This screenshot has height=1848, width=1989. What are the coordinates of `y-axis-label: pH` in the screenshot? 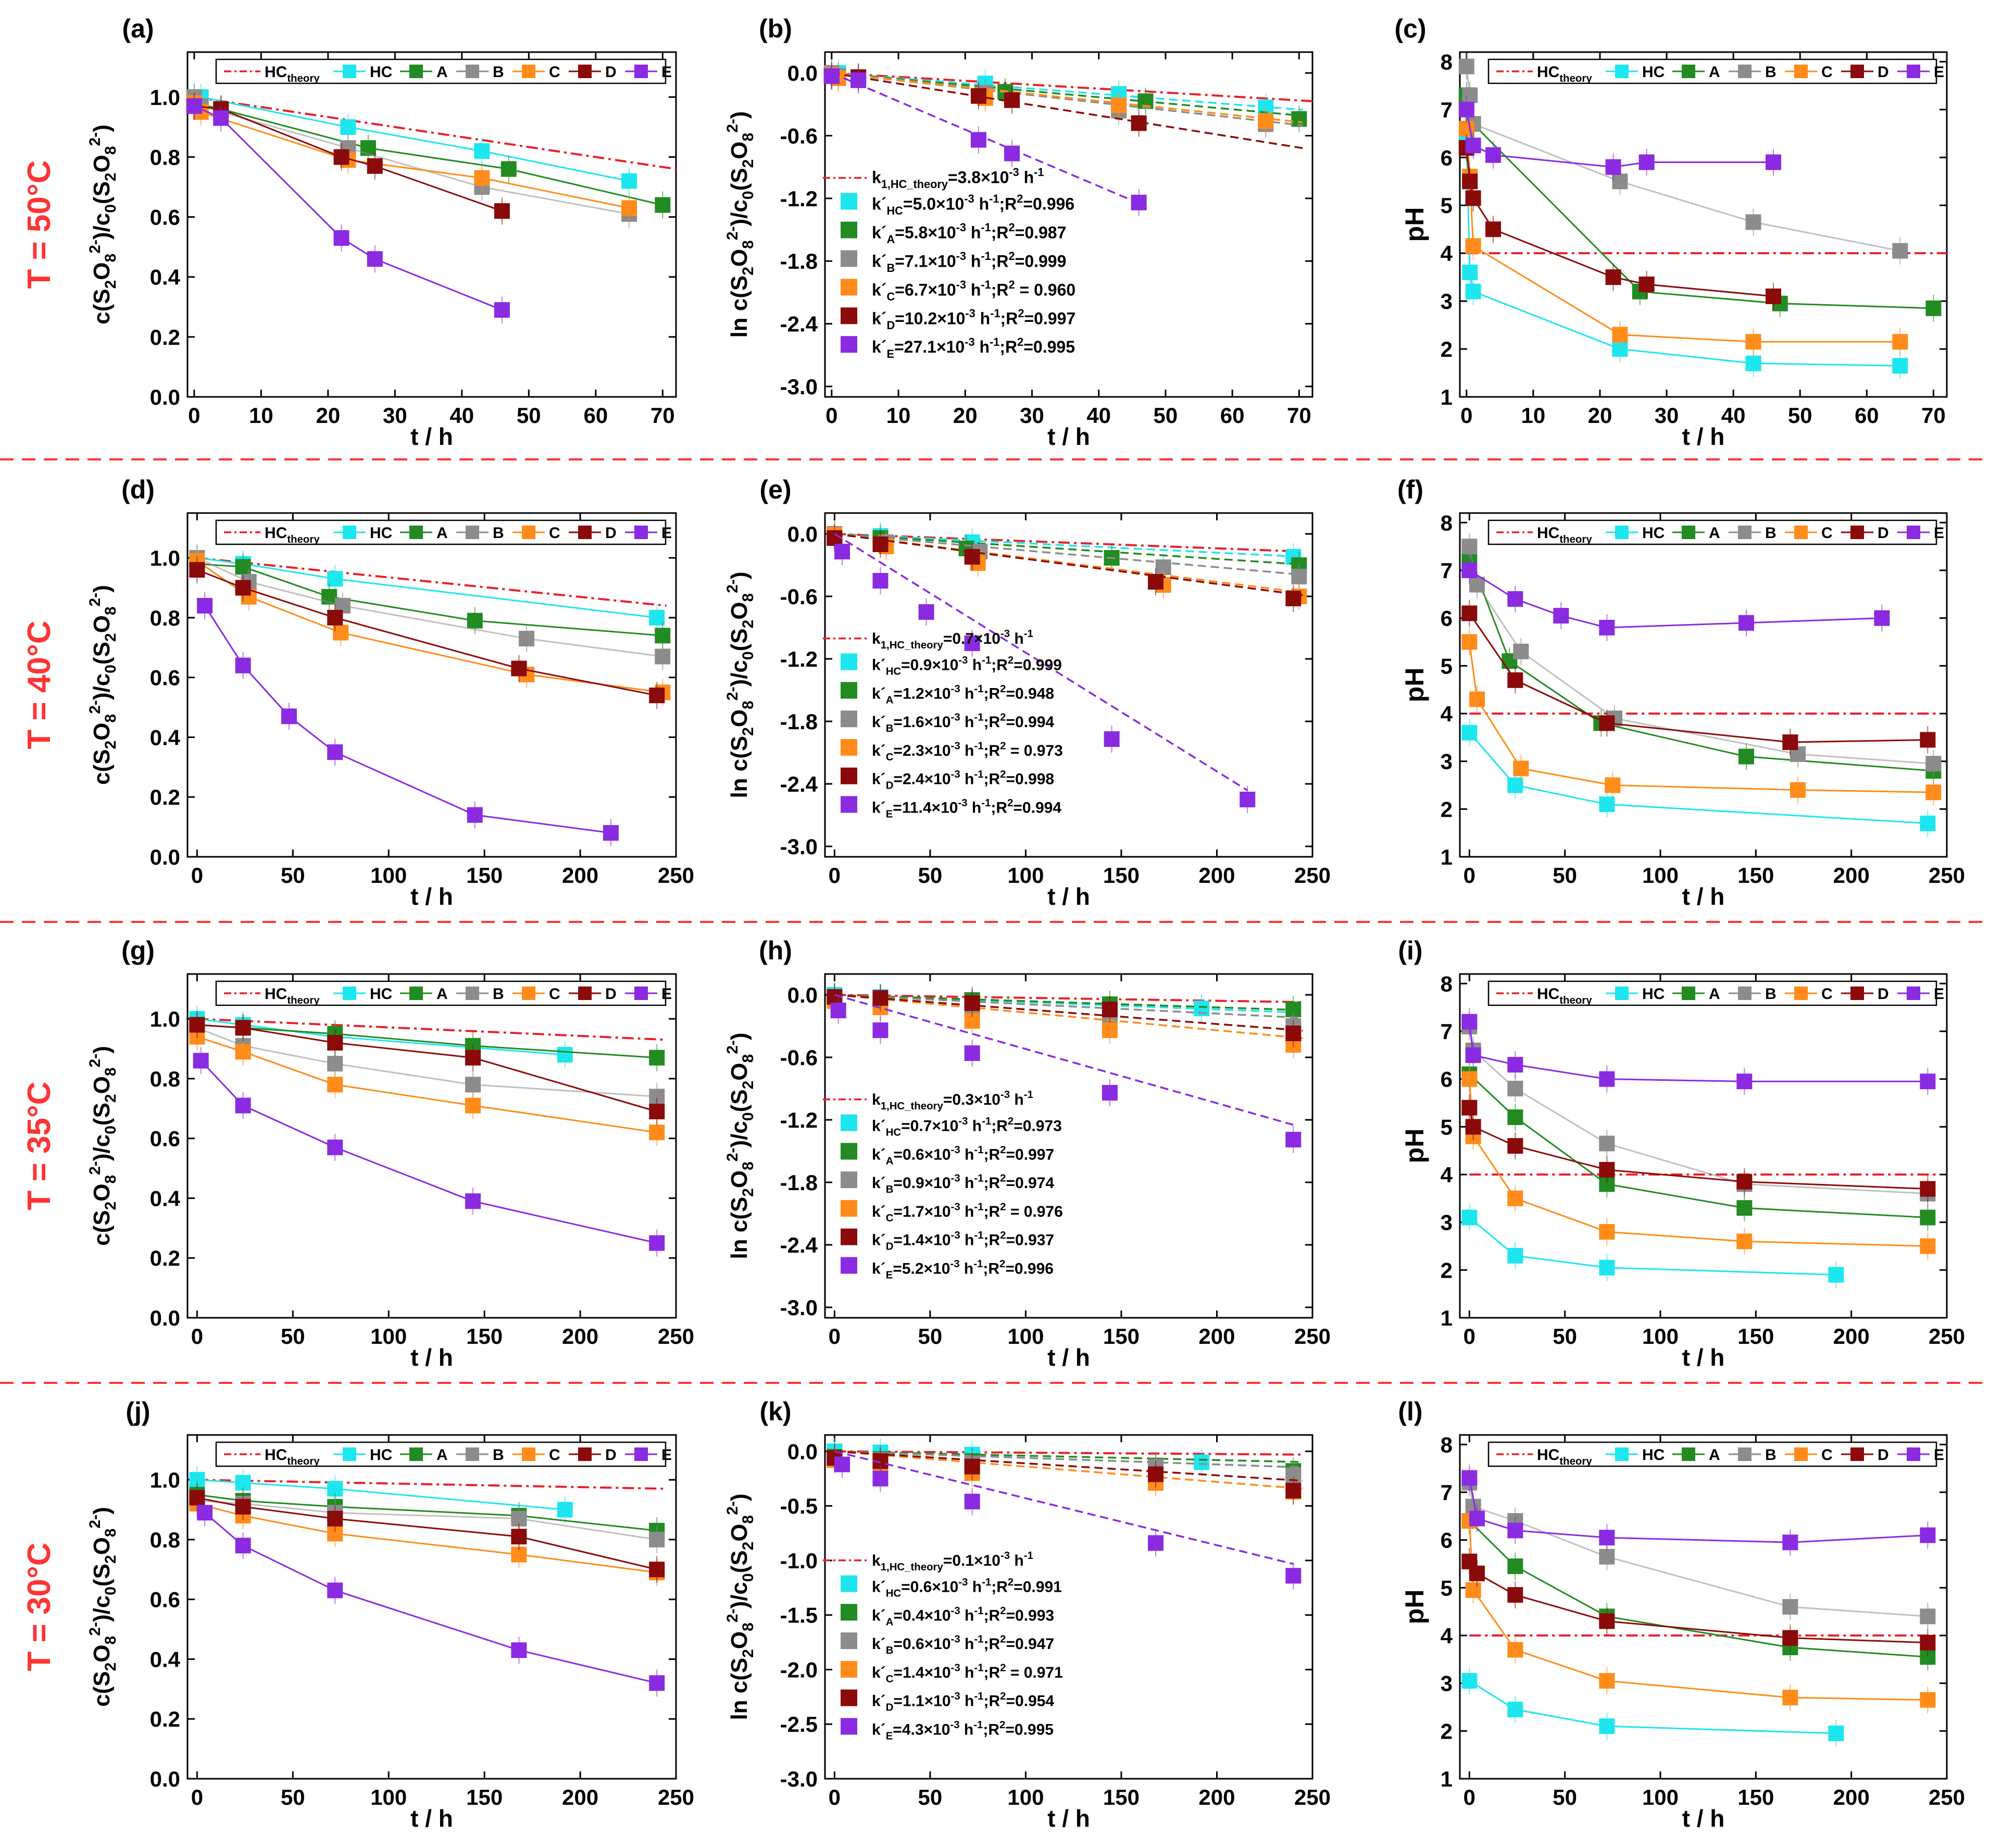 It's located at (1414, 1607).